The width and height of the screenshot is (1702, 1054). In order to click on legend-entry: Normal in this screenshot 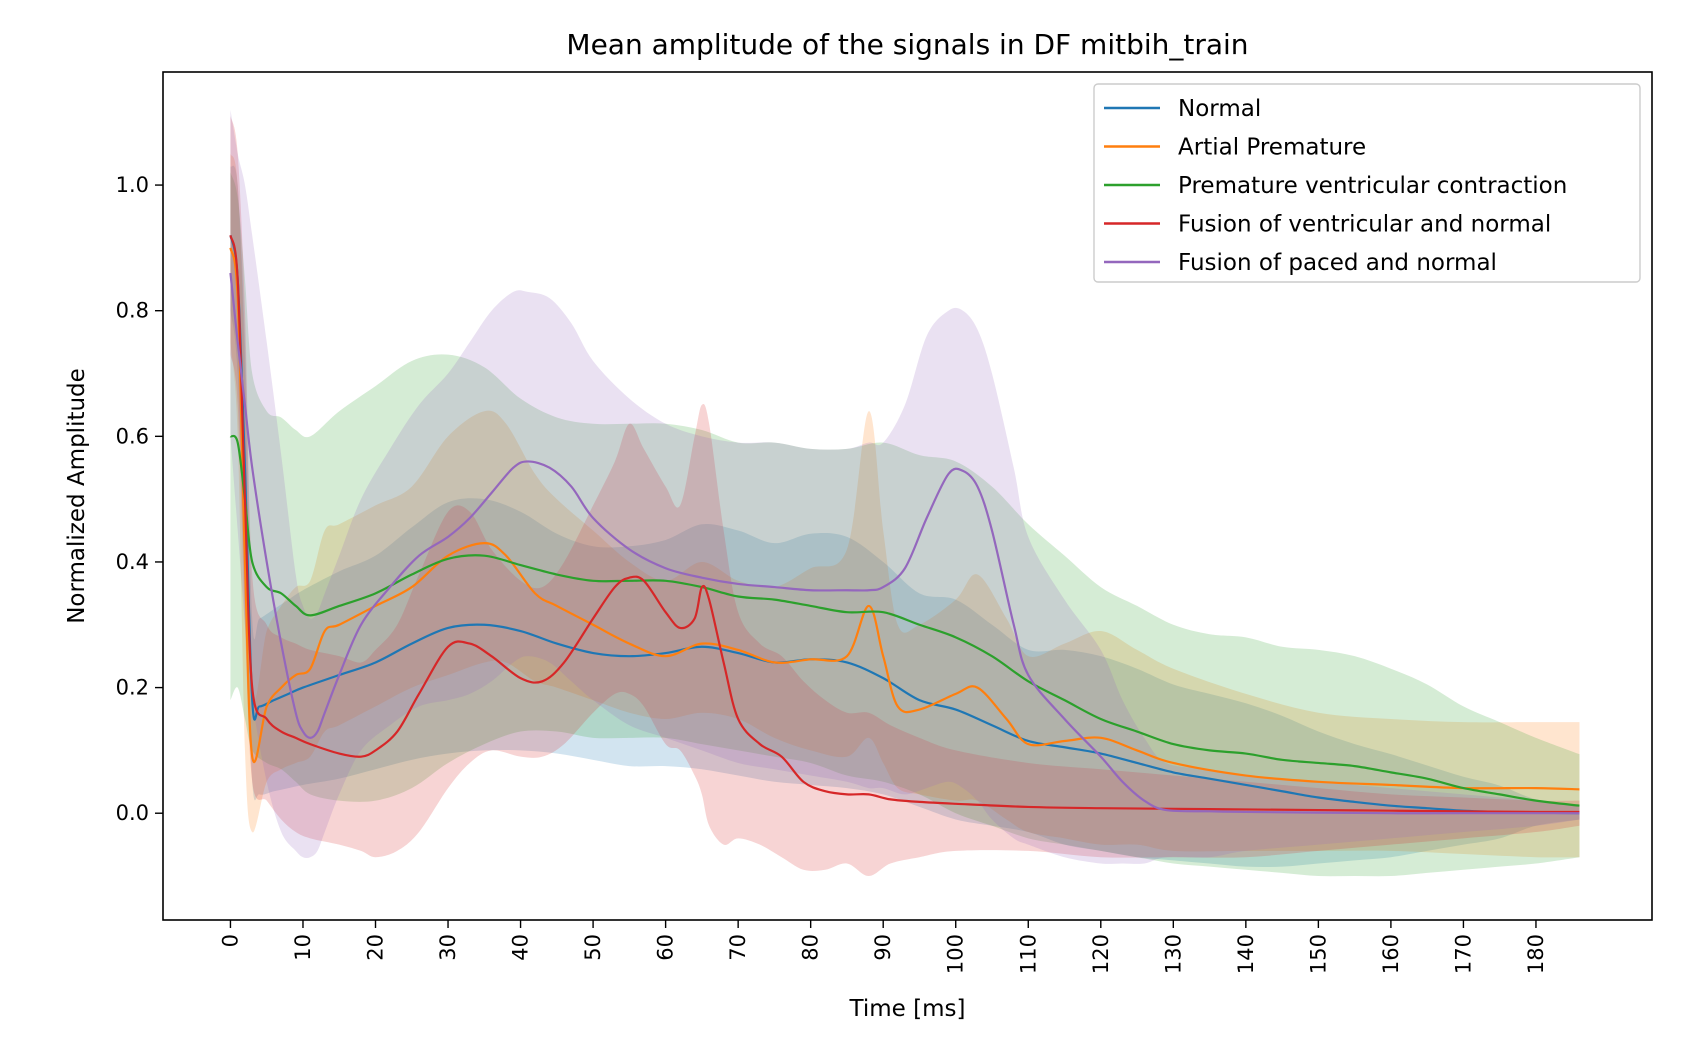, I will do `click(1219, 109)`.